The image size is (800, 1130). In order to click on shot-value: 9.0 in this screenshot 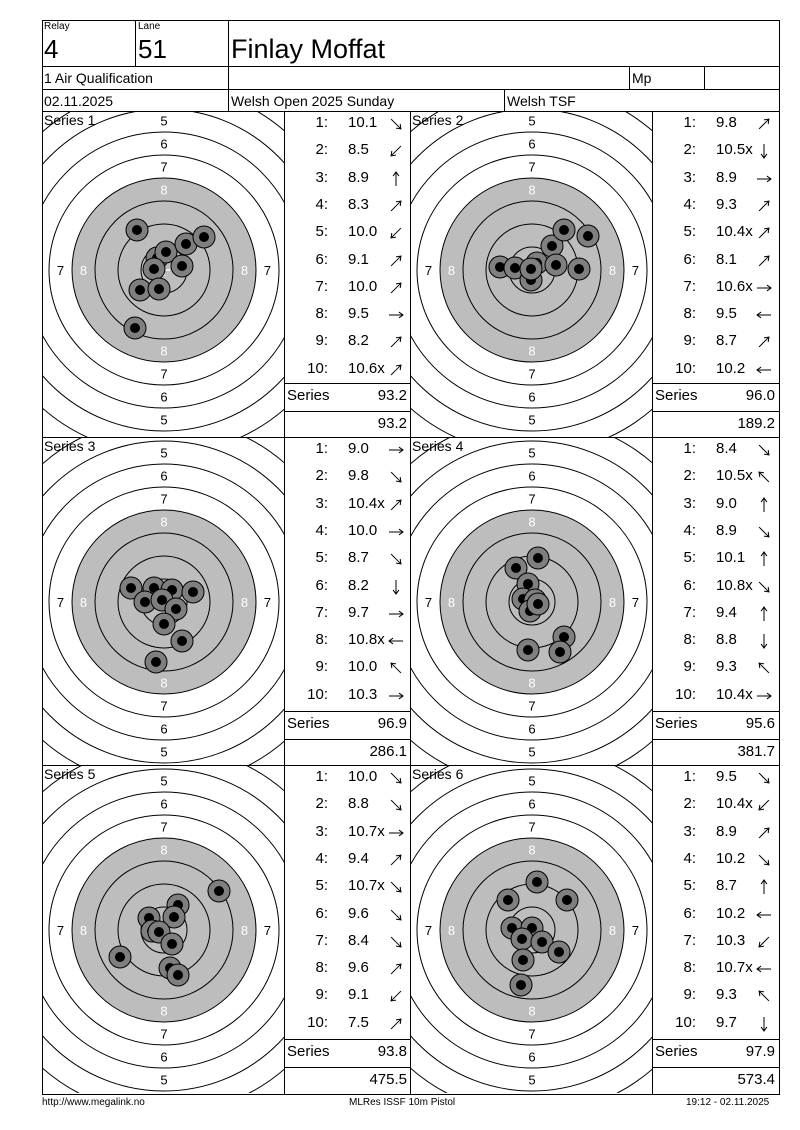, I will do `click(358, 448)`.